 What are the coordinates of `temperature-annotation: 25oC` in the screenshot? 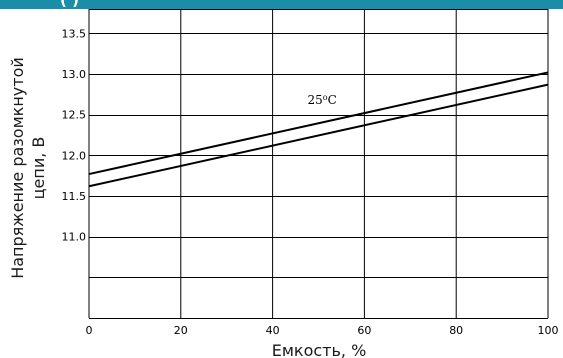 It's located at (322, 100).